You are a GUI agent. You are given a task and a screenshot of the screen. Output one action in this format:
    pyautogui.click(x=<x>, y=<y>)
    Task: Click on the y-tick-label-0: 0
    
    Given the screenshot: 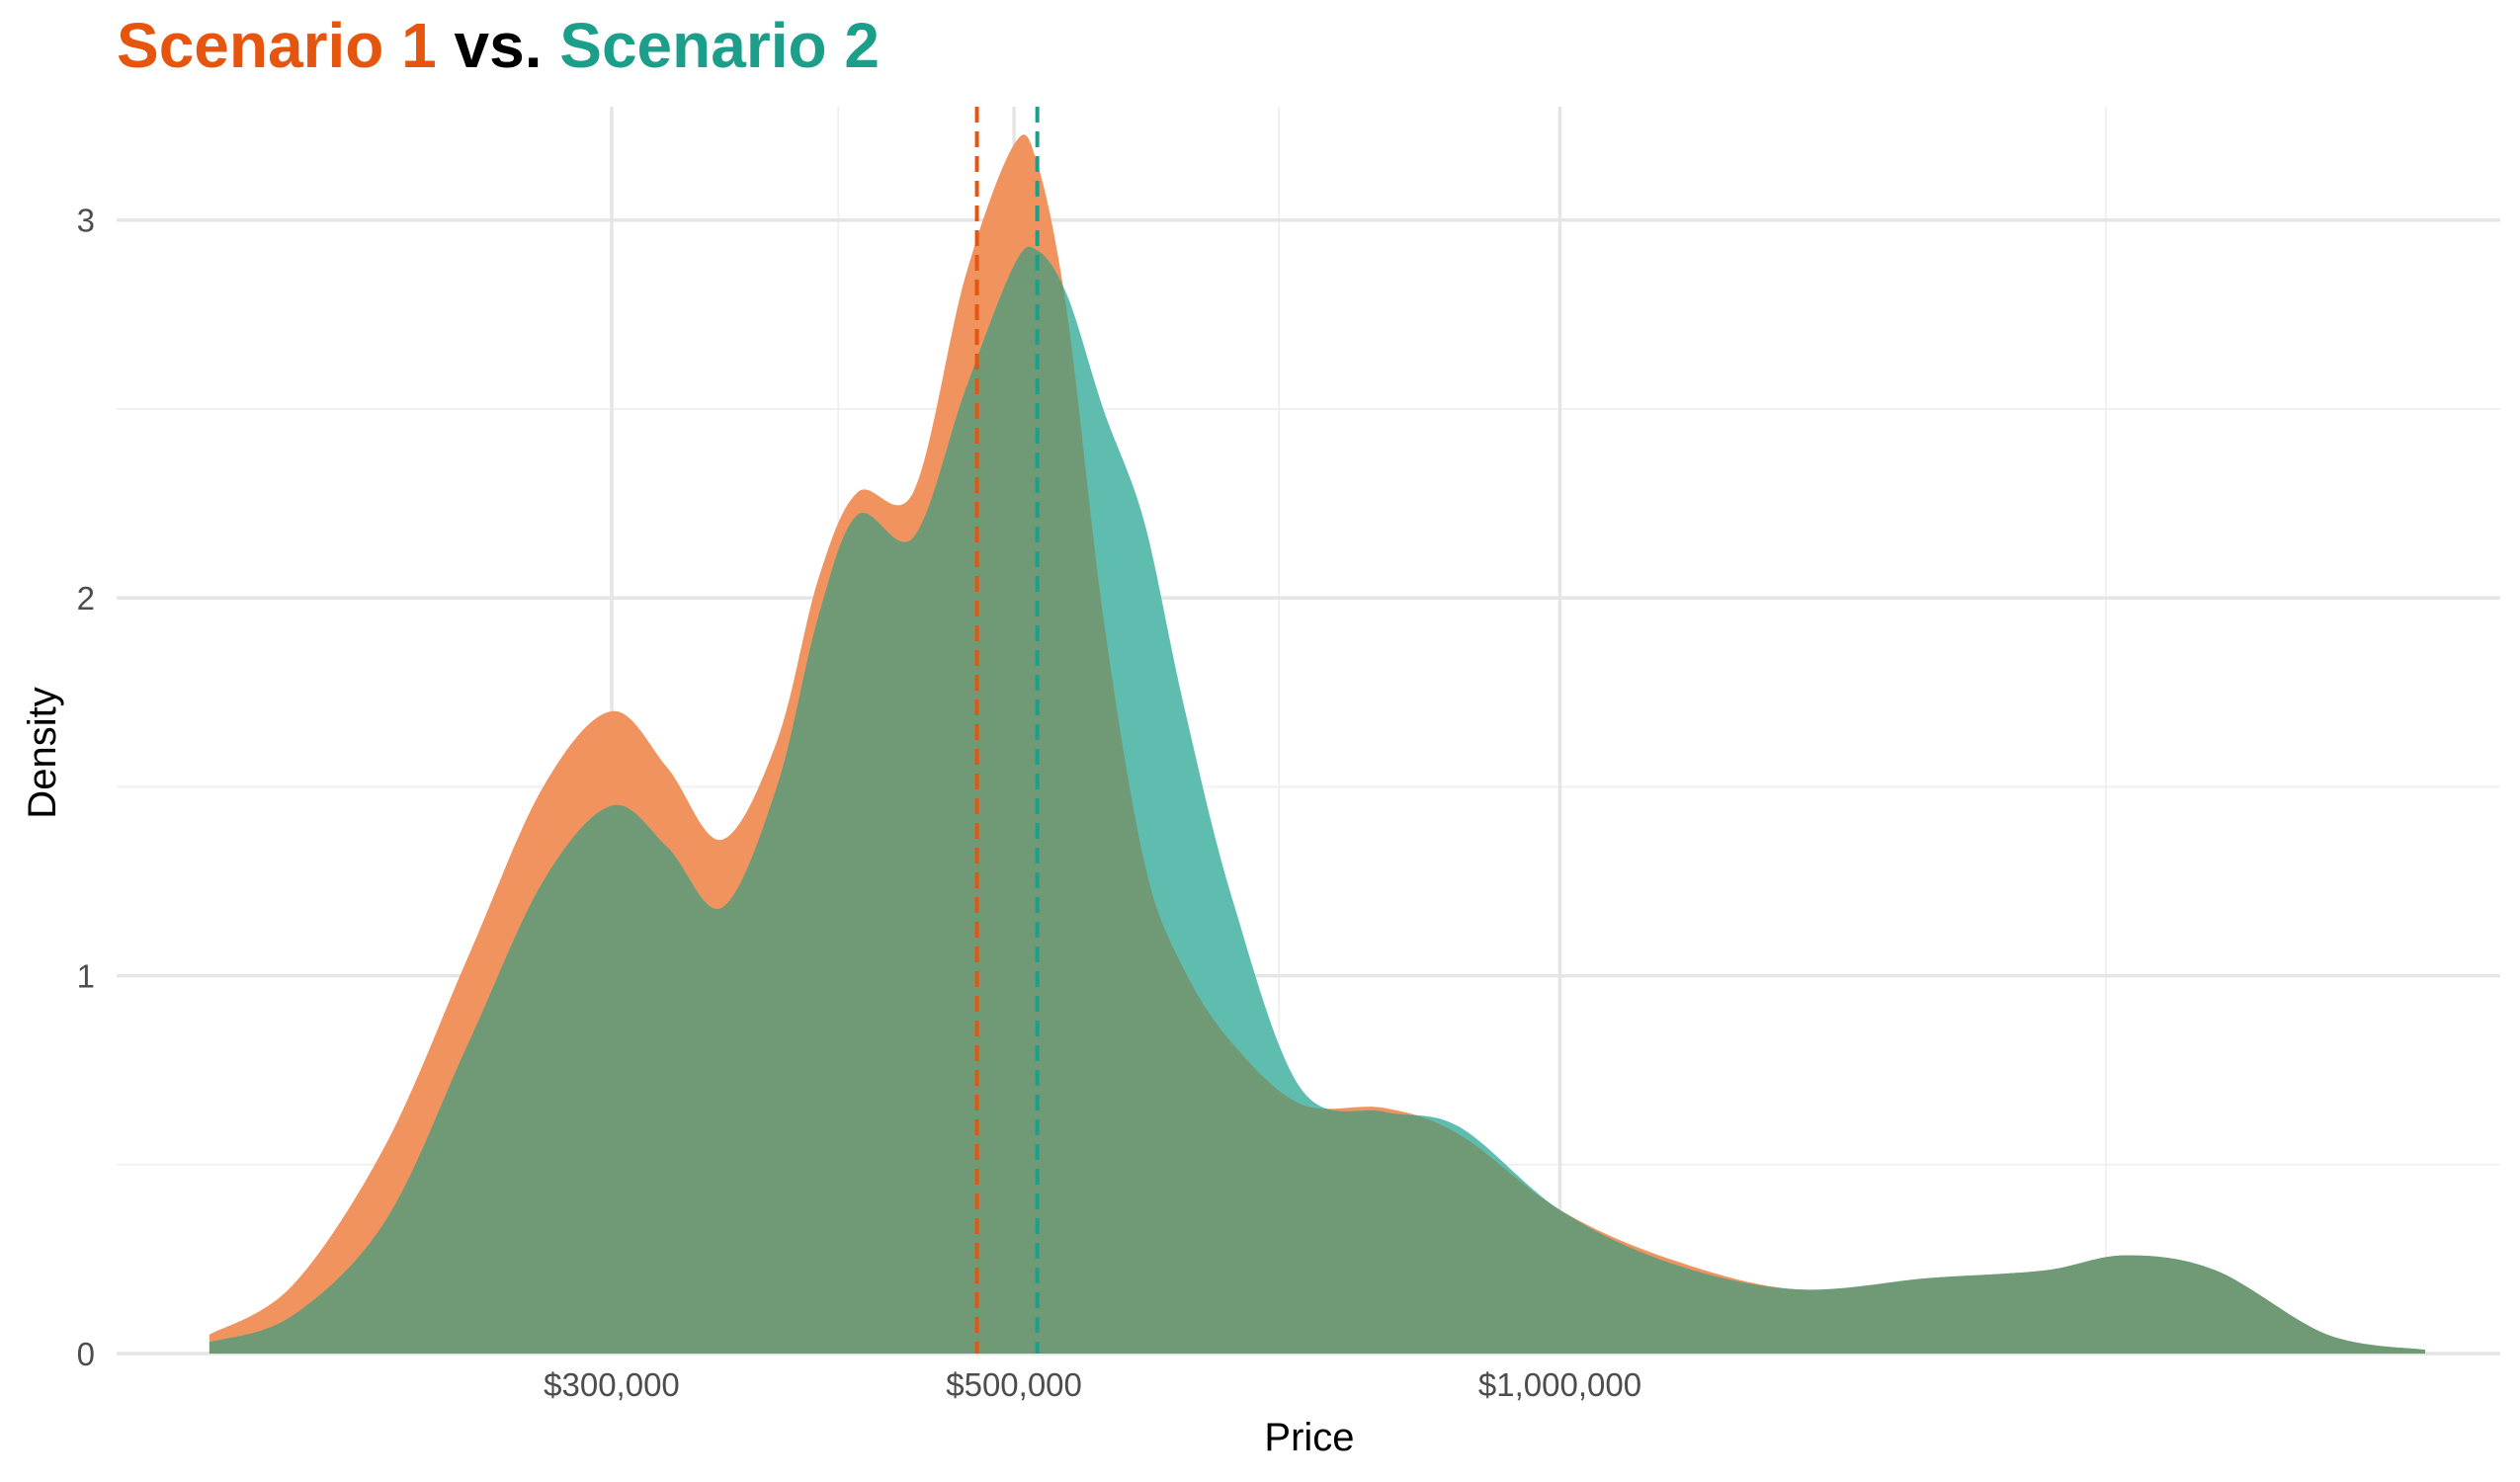 What is the action you would take?
    pyautogui.click(x=86, y=1354)
    